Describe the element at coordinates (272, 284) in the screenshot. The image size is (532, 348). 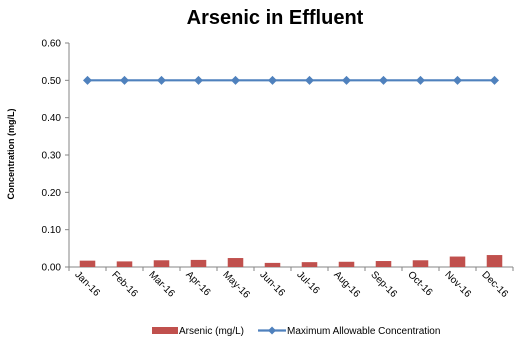
I see `x-tick-label: Jun-16` at that location.